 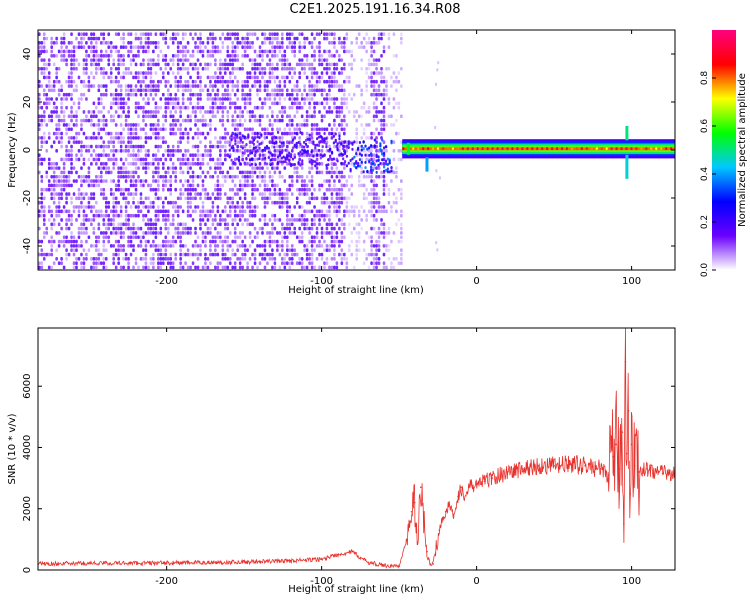 I want to click on snr-data-point, so click(x=411, y=511).